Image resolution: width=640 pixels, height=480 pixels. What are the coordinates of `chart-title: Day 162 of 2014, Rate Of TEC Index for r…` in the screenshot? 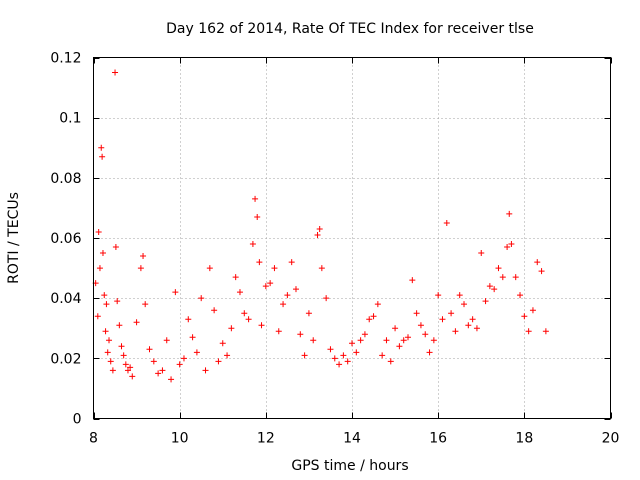 It's located at (350, 29).